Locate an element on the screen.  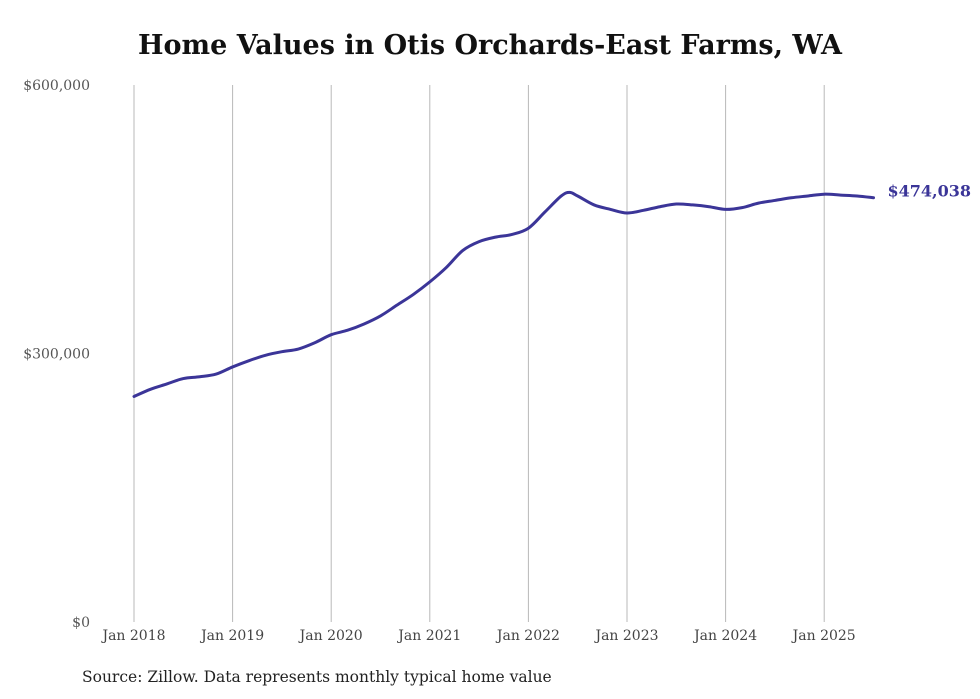
x-tick-label: Jan 2022 is located at coordinates (527, 636).